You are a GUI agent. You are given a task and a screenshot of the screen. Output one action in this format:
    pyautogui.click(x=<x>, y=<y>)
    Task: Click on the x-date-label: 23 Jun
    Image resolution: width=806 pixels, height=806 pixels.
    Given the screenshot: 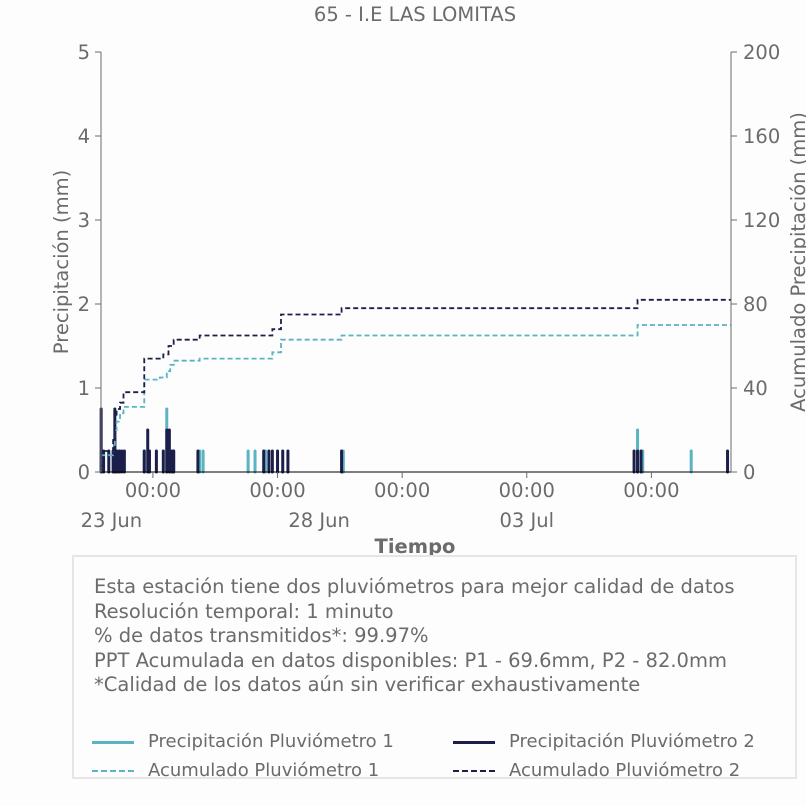 What is the action you would take?
    pyautogui.click(x=111, y=520)
    